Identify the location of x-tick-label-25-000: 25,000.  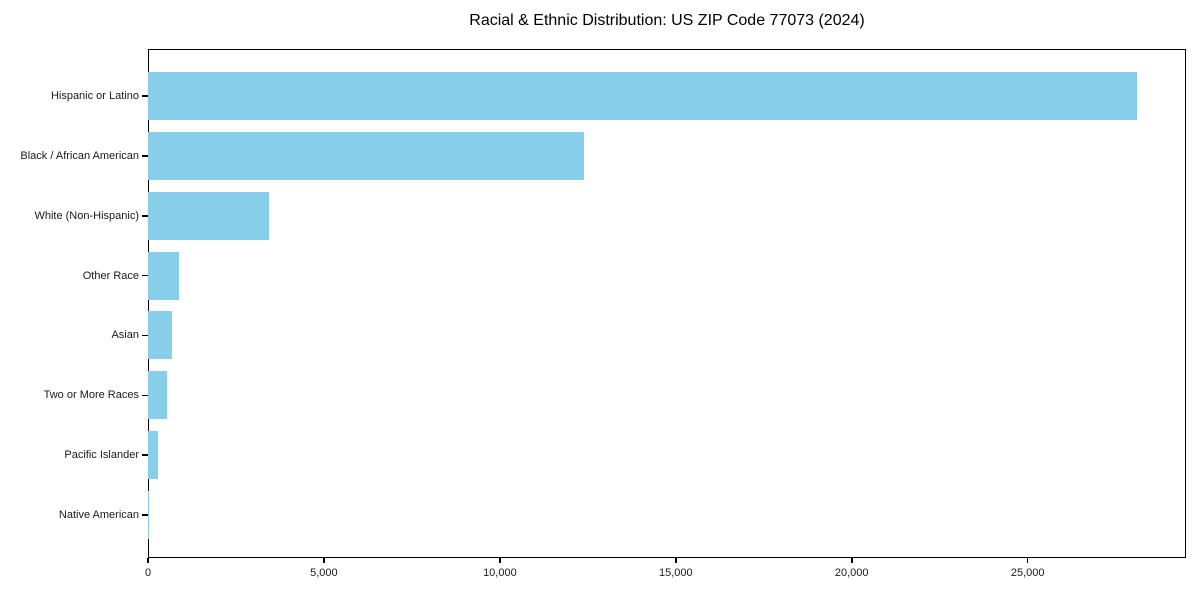
(1027, 573).